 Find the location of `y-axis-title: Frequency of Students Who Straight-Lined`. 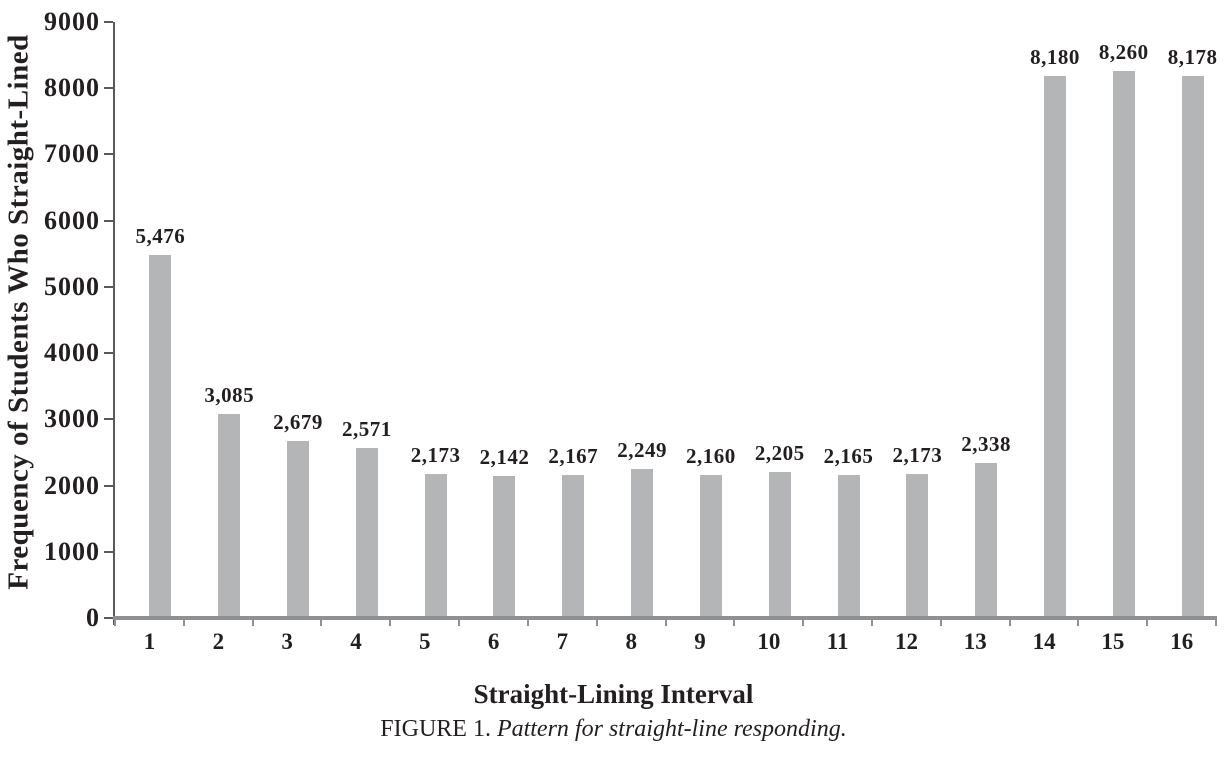

y-axis-title: Frequency of Students Who Straight-Lined is located at coordinates (18, 312).